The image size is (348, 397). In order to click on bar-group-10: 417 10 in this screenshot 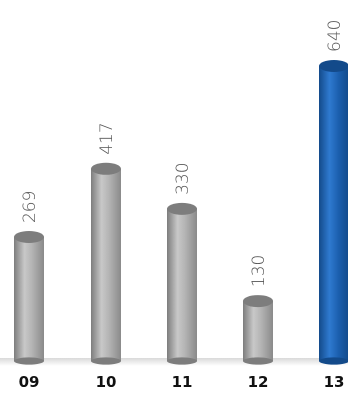, I will do `click(106, 256)`.